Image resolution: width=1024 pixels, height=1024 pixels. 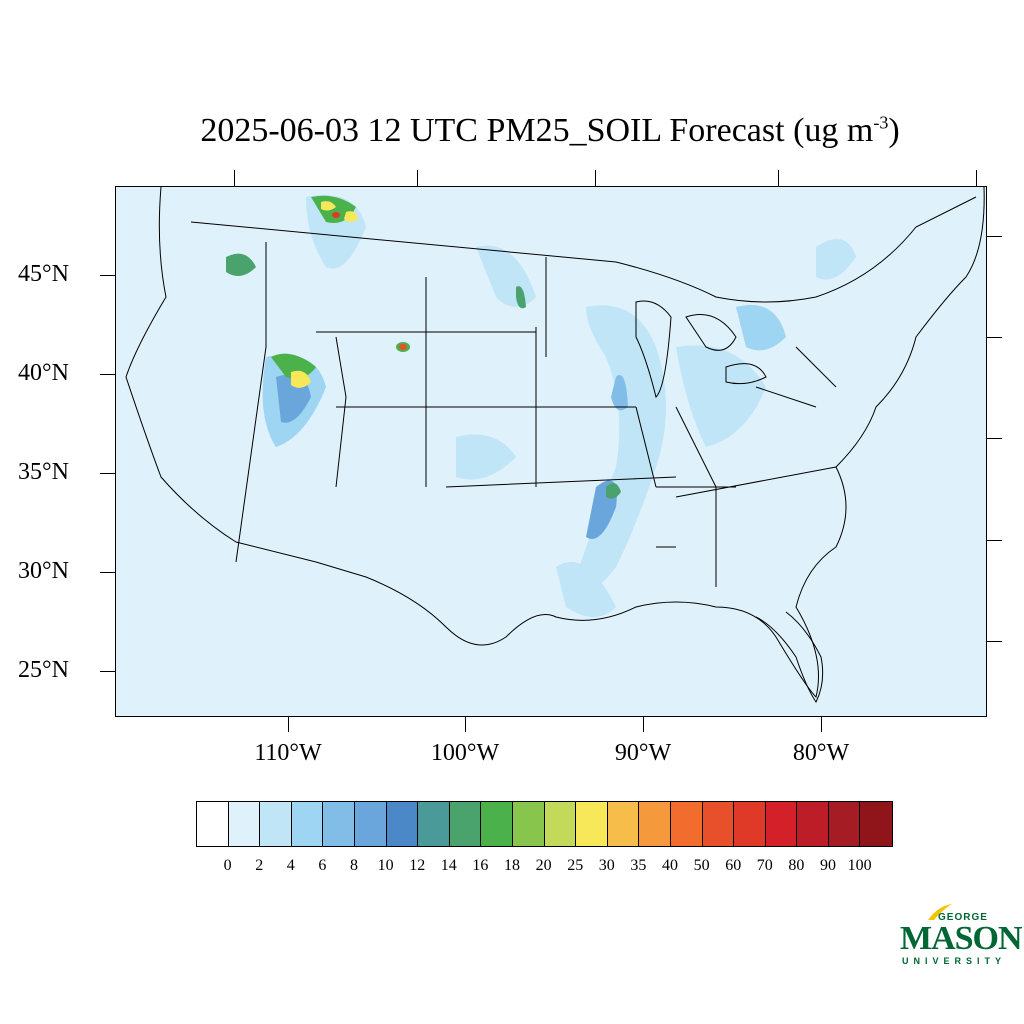 I want to click on colorbar-label: 90, so click(x=828, y=865).